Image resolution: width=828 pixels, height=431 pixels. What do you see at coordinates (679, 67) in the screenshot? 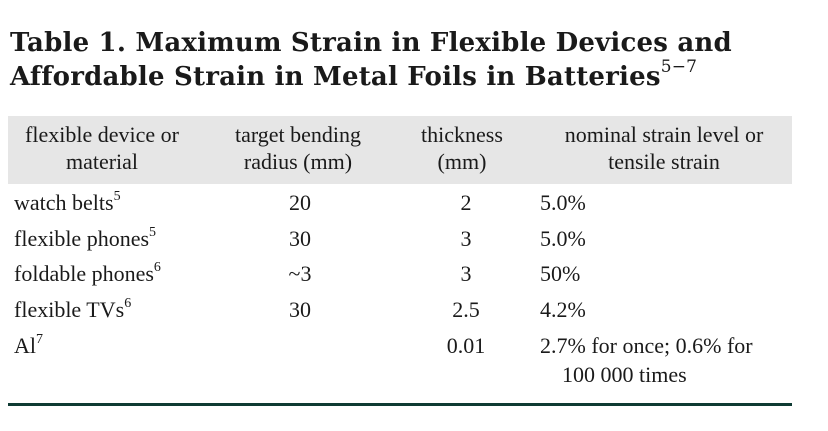
I see `caption-refs: 5−7` at bounding box center [679, 67].